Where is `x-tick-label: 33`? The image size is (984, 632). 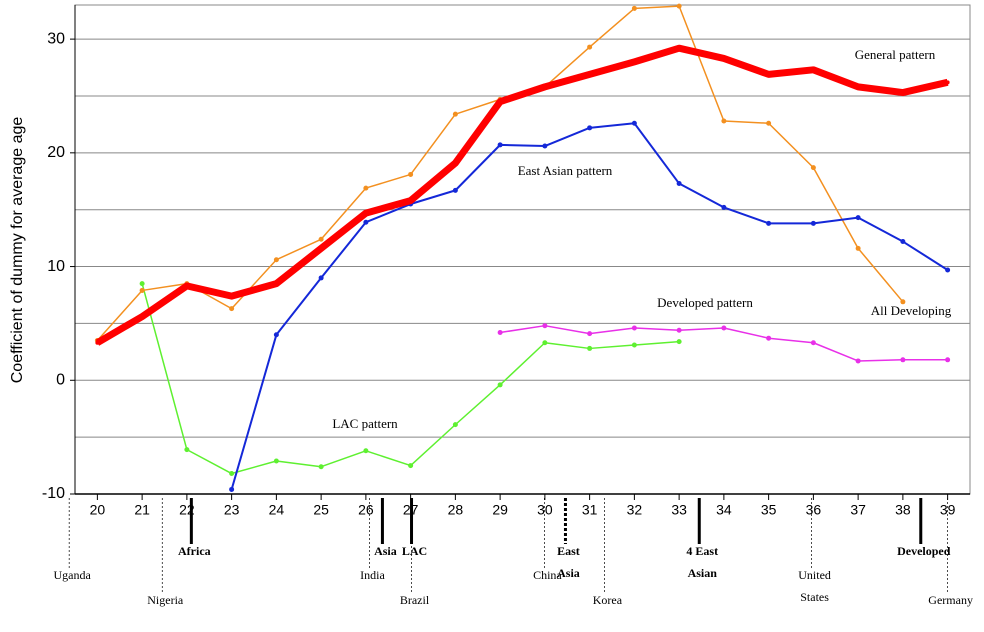 x-tick-label: 33 is located at coordinates (679, 510).